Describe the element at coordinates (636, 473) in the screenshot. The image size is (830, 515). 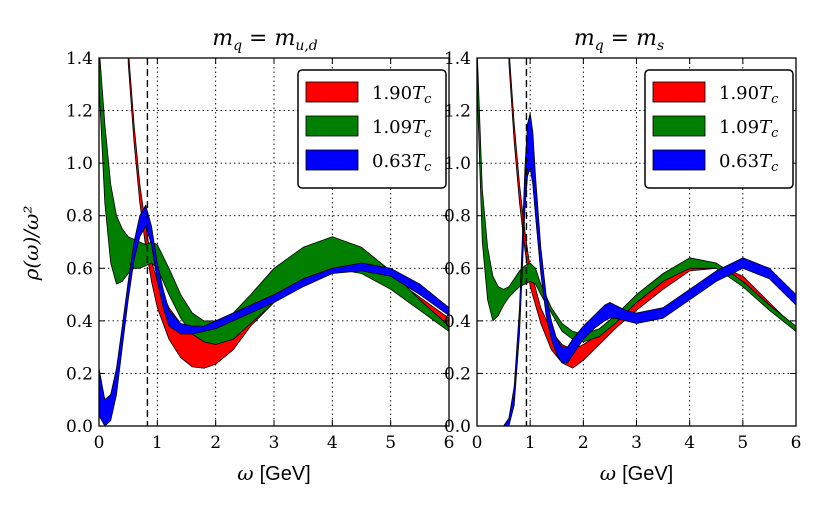
I see `right-x-axis-label: ω [GeV]` at that location.